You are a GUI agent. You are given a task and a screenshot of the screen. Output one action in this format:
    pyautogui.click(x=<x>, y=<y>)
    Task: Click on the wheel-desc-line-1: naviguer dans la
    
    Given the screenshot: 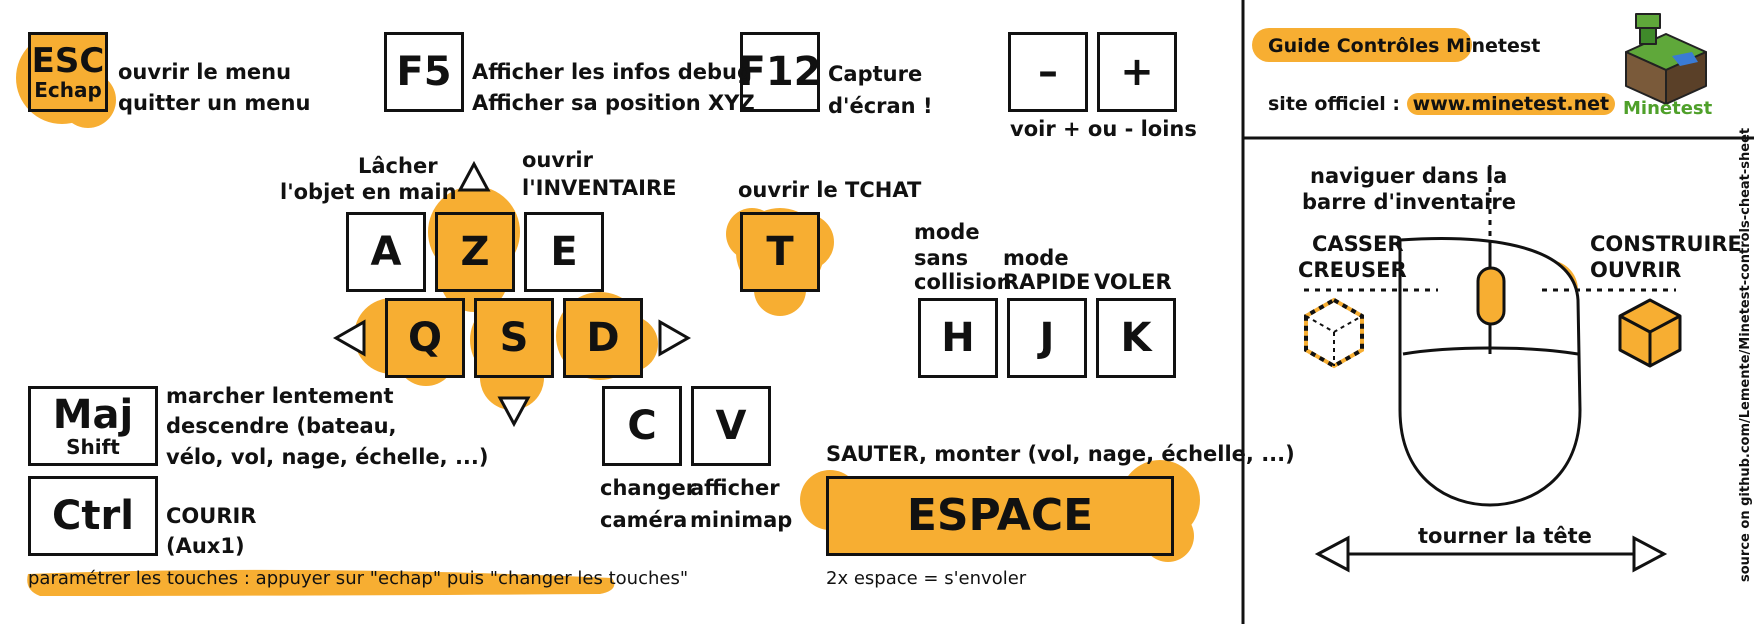 What is the action you would take?
    pyautogui.click(x=1409, y=176)
    